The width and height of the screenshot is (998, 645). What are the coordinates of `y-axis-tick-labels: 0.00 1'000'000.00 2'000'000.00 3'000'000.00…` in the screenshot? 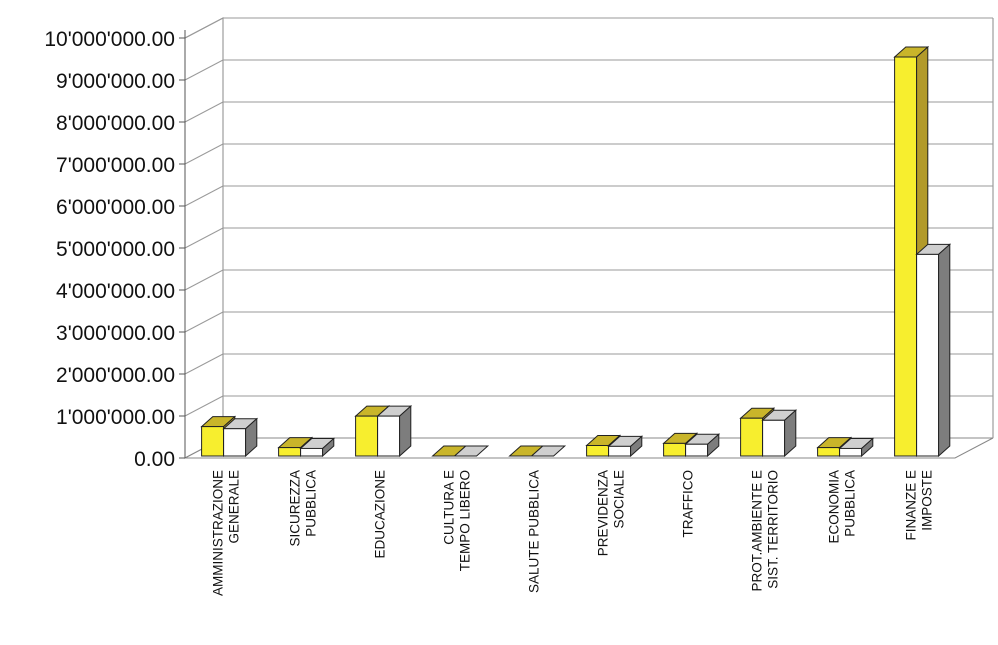 It's located at (115, 249).